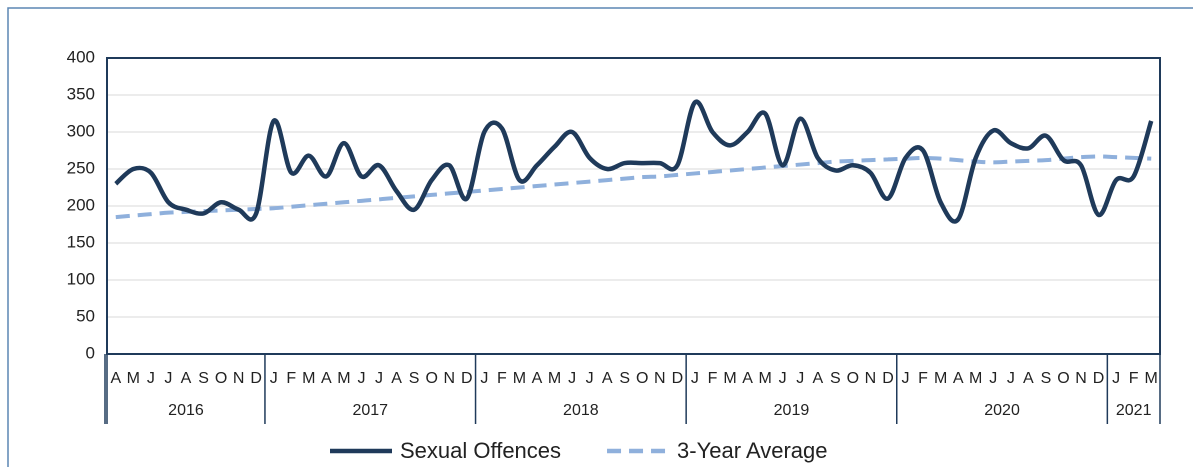 The image size is (1193, 467). What do you see at coordinates (370, 410) in the screenshot?
I see `year-label: 2017` at bounding box center [370, 410].